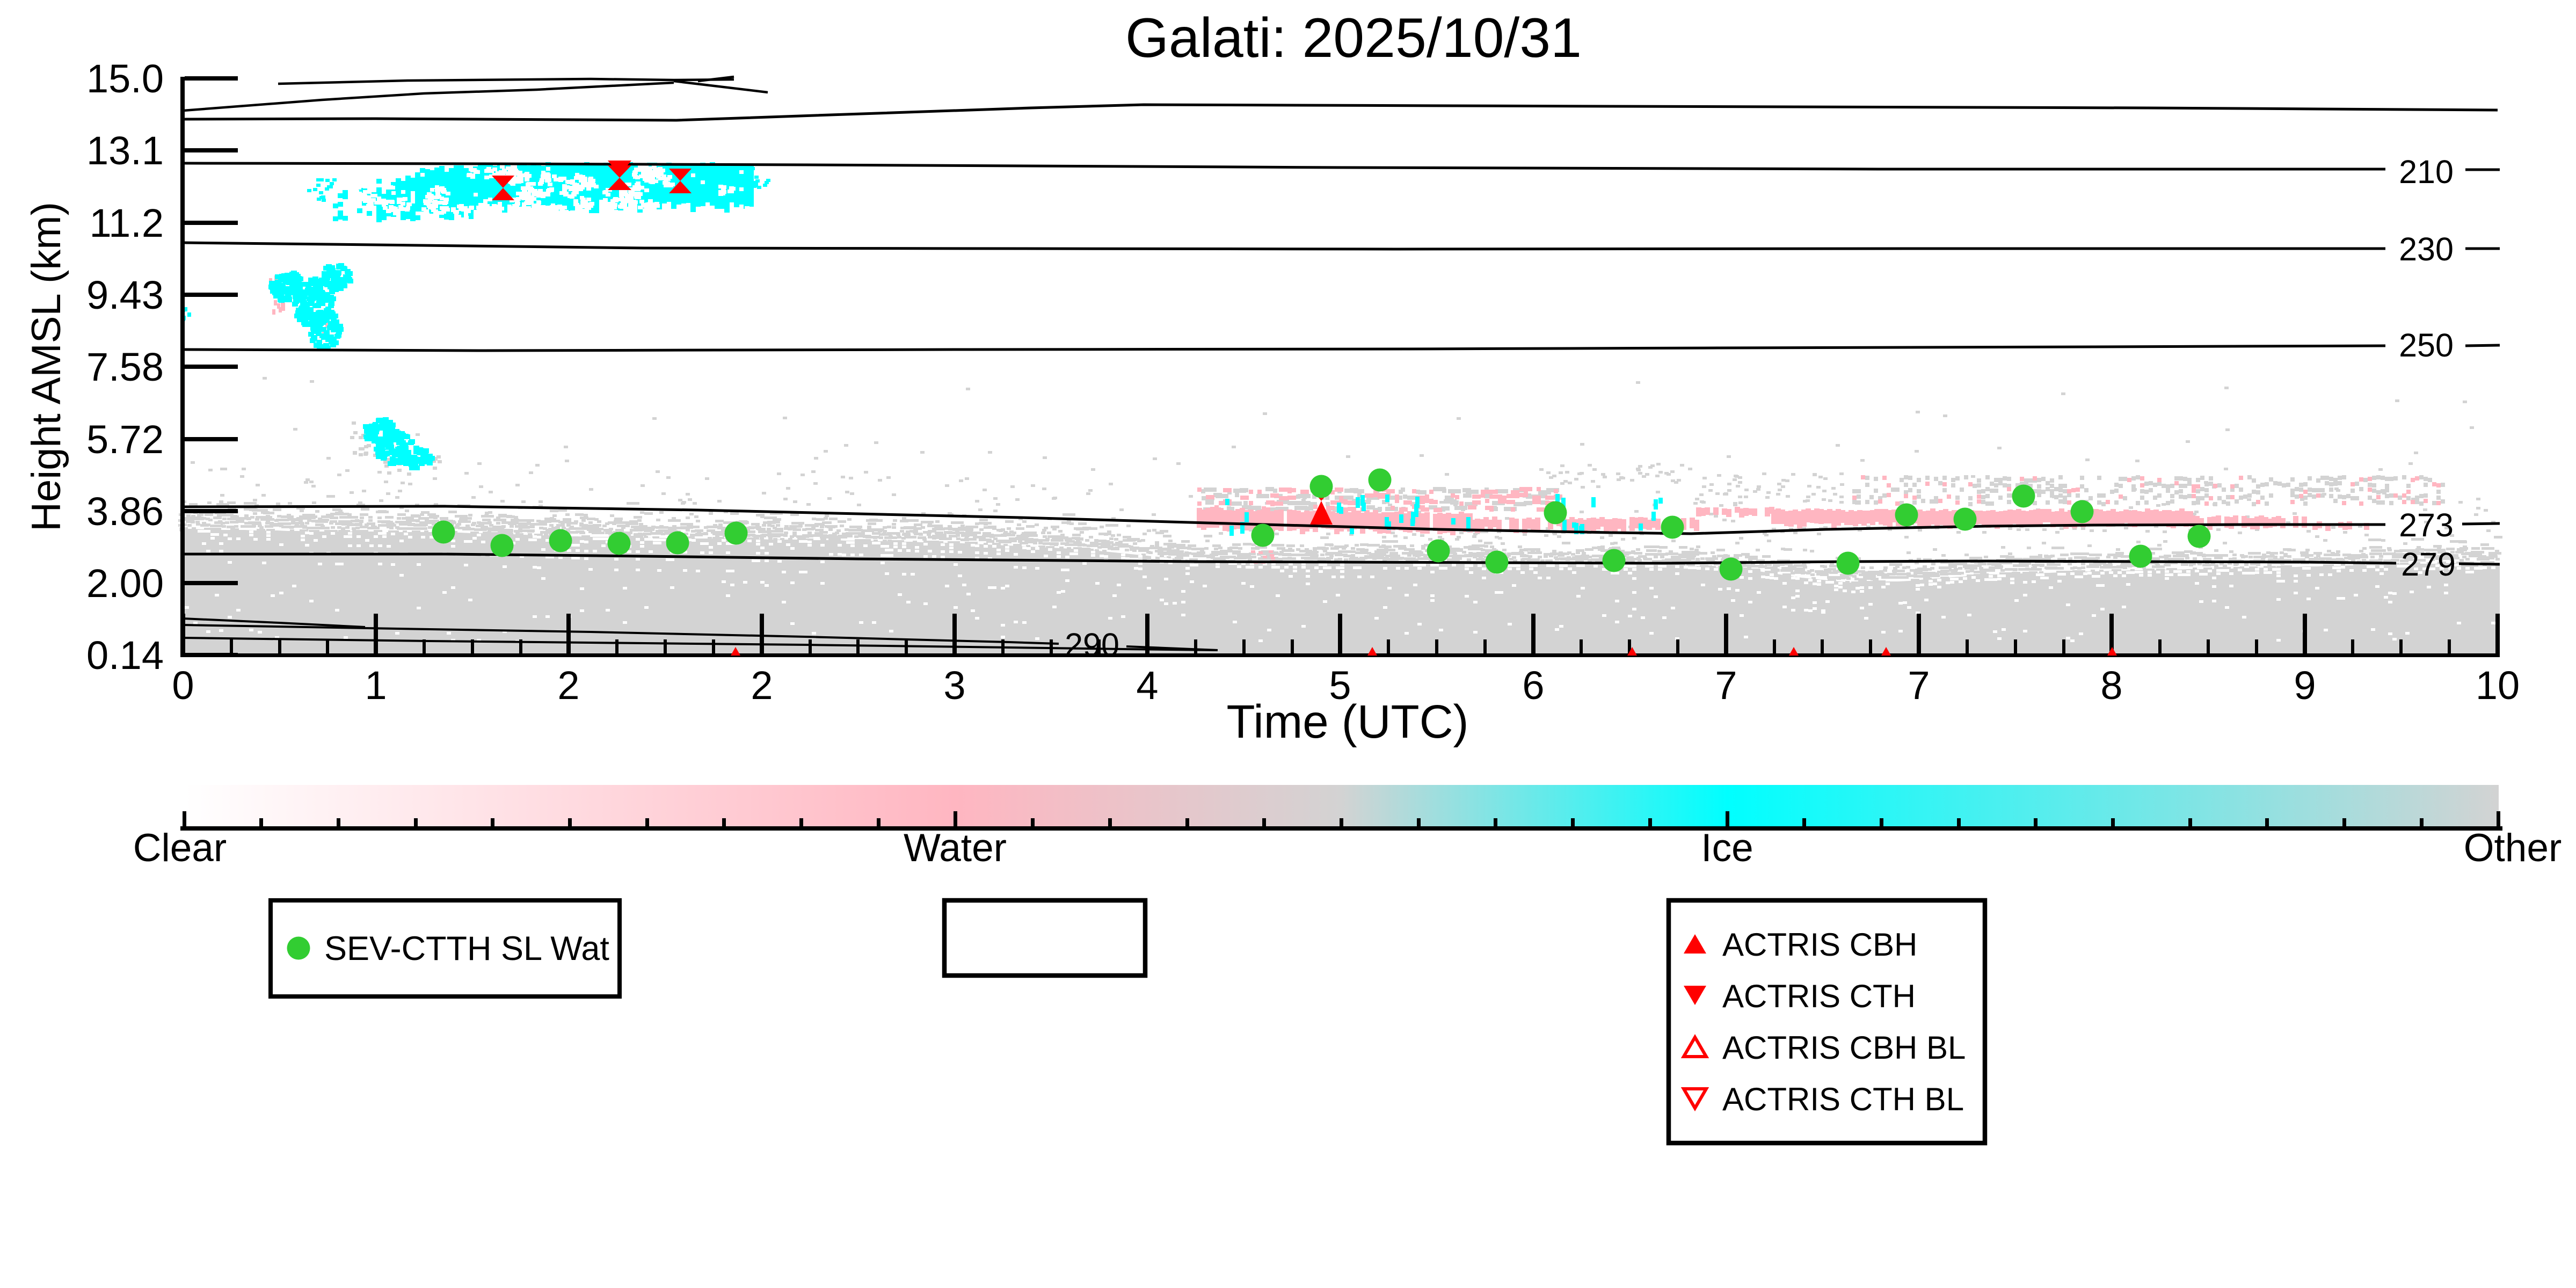 Image resolution: width=2576 pixels, height=1288 pixels. What do you see at coordinates (2111, 685) in the screenshot?
I see `svg-text: 8` at bounding box center [2111, 685].